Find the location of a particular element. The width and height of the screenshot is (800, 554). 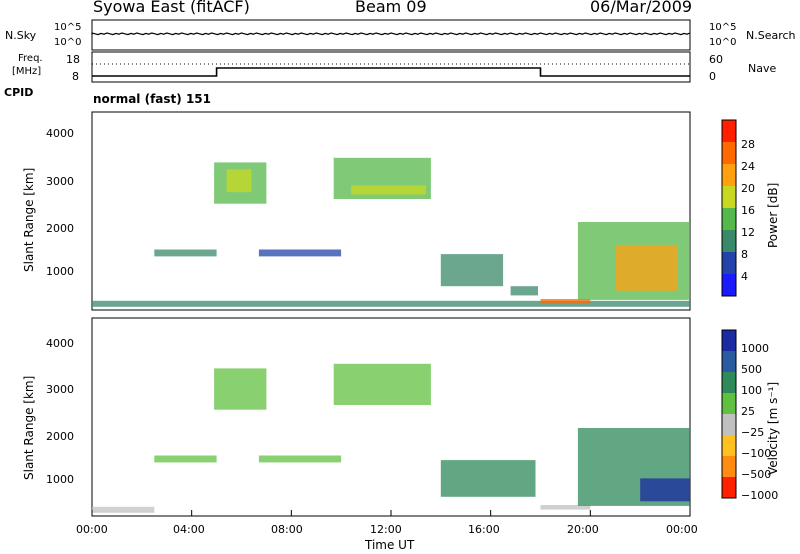

velocity-cbar-tick-2: 100 is located at coordinates (751, 390).